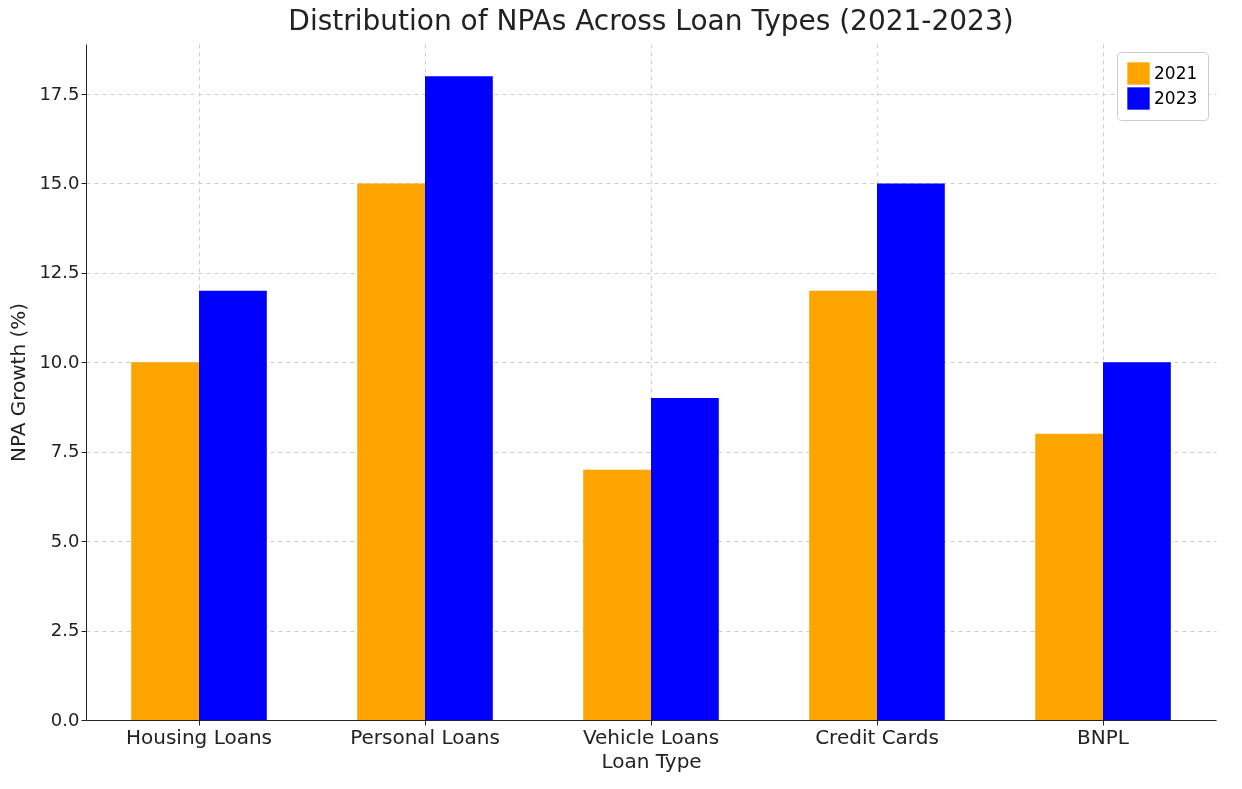 Image resolution: width=1242 pixels, height=789 pixels. Describe the element at coordinates (199, 736) in the screenshot. I see `x-tick-label: Housing Loans` at that location.